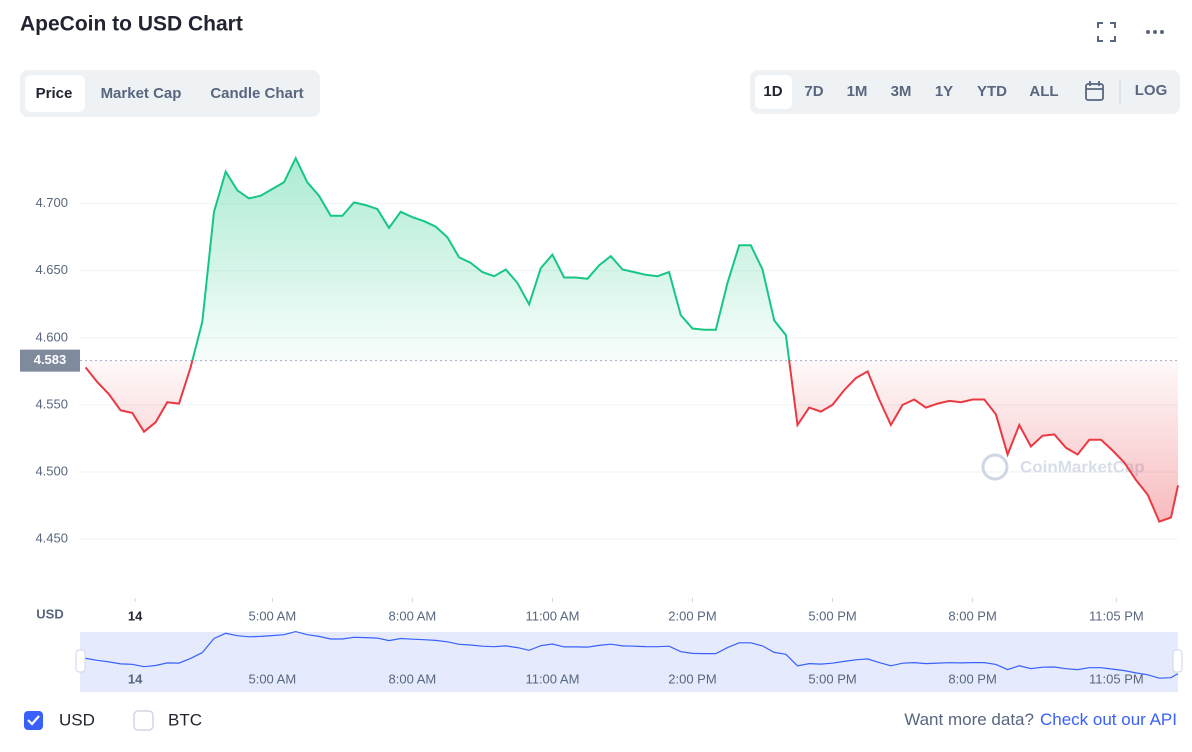 The height and width of the screenshot is (752, 1192). What do you see at coordinates (256, 93) in the screenshot?
I see `tab: Candle Chart` at bounding box center [256, 93].